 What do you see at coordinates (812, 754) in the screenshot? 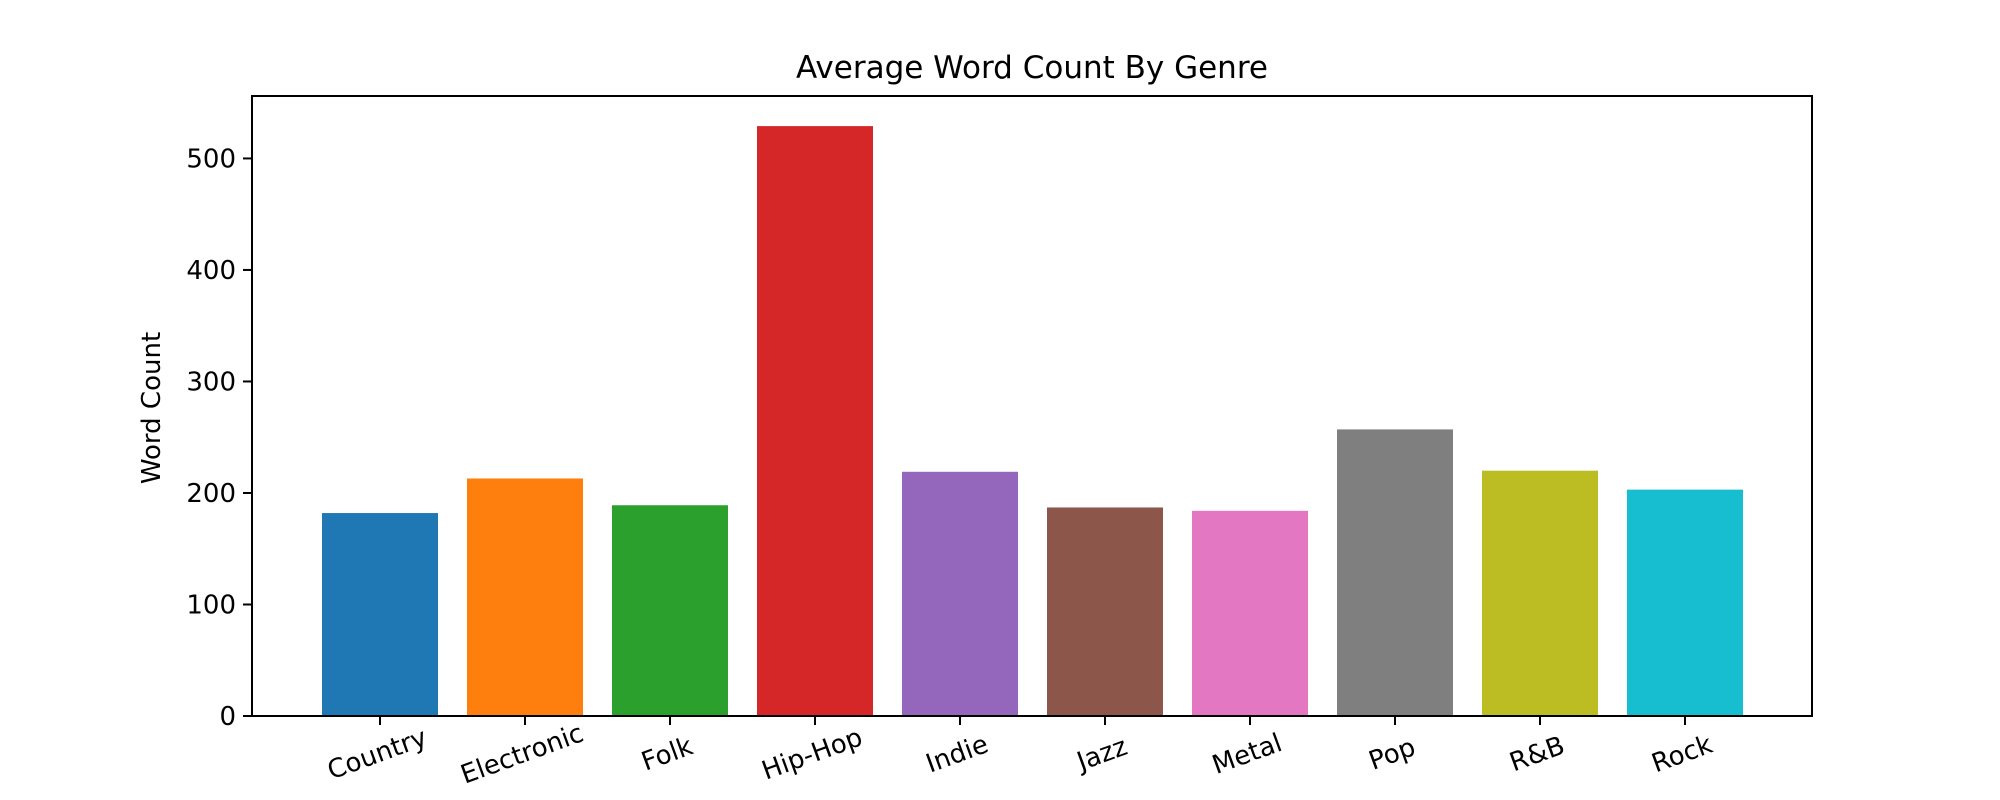
I see `x-tick-label: Hip-Hop` at bounding box center [812, 754].